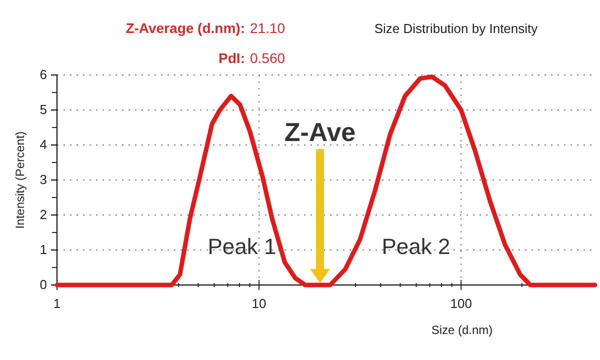 The image size is (600, 360). I want to click on chart-title: Size Distribution by Intensity, so click(456, 28).